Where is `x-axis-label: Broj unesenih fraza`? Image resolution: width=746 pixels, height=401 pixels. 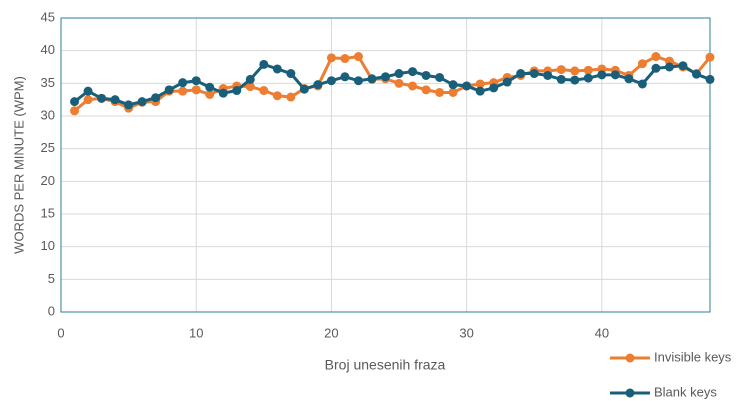 x-axis-label: Broj unesenih fraza is located at coordinates (385, 365).